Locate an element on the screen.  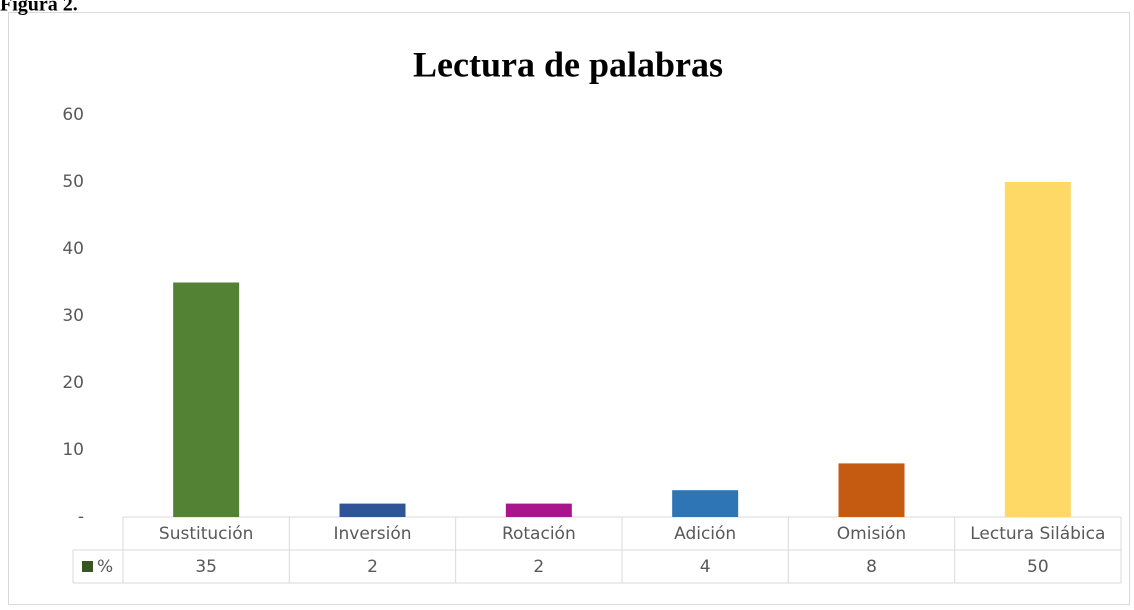
table-value: 50 is located at coordinates (1038, 567).